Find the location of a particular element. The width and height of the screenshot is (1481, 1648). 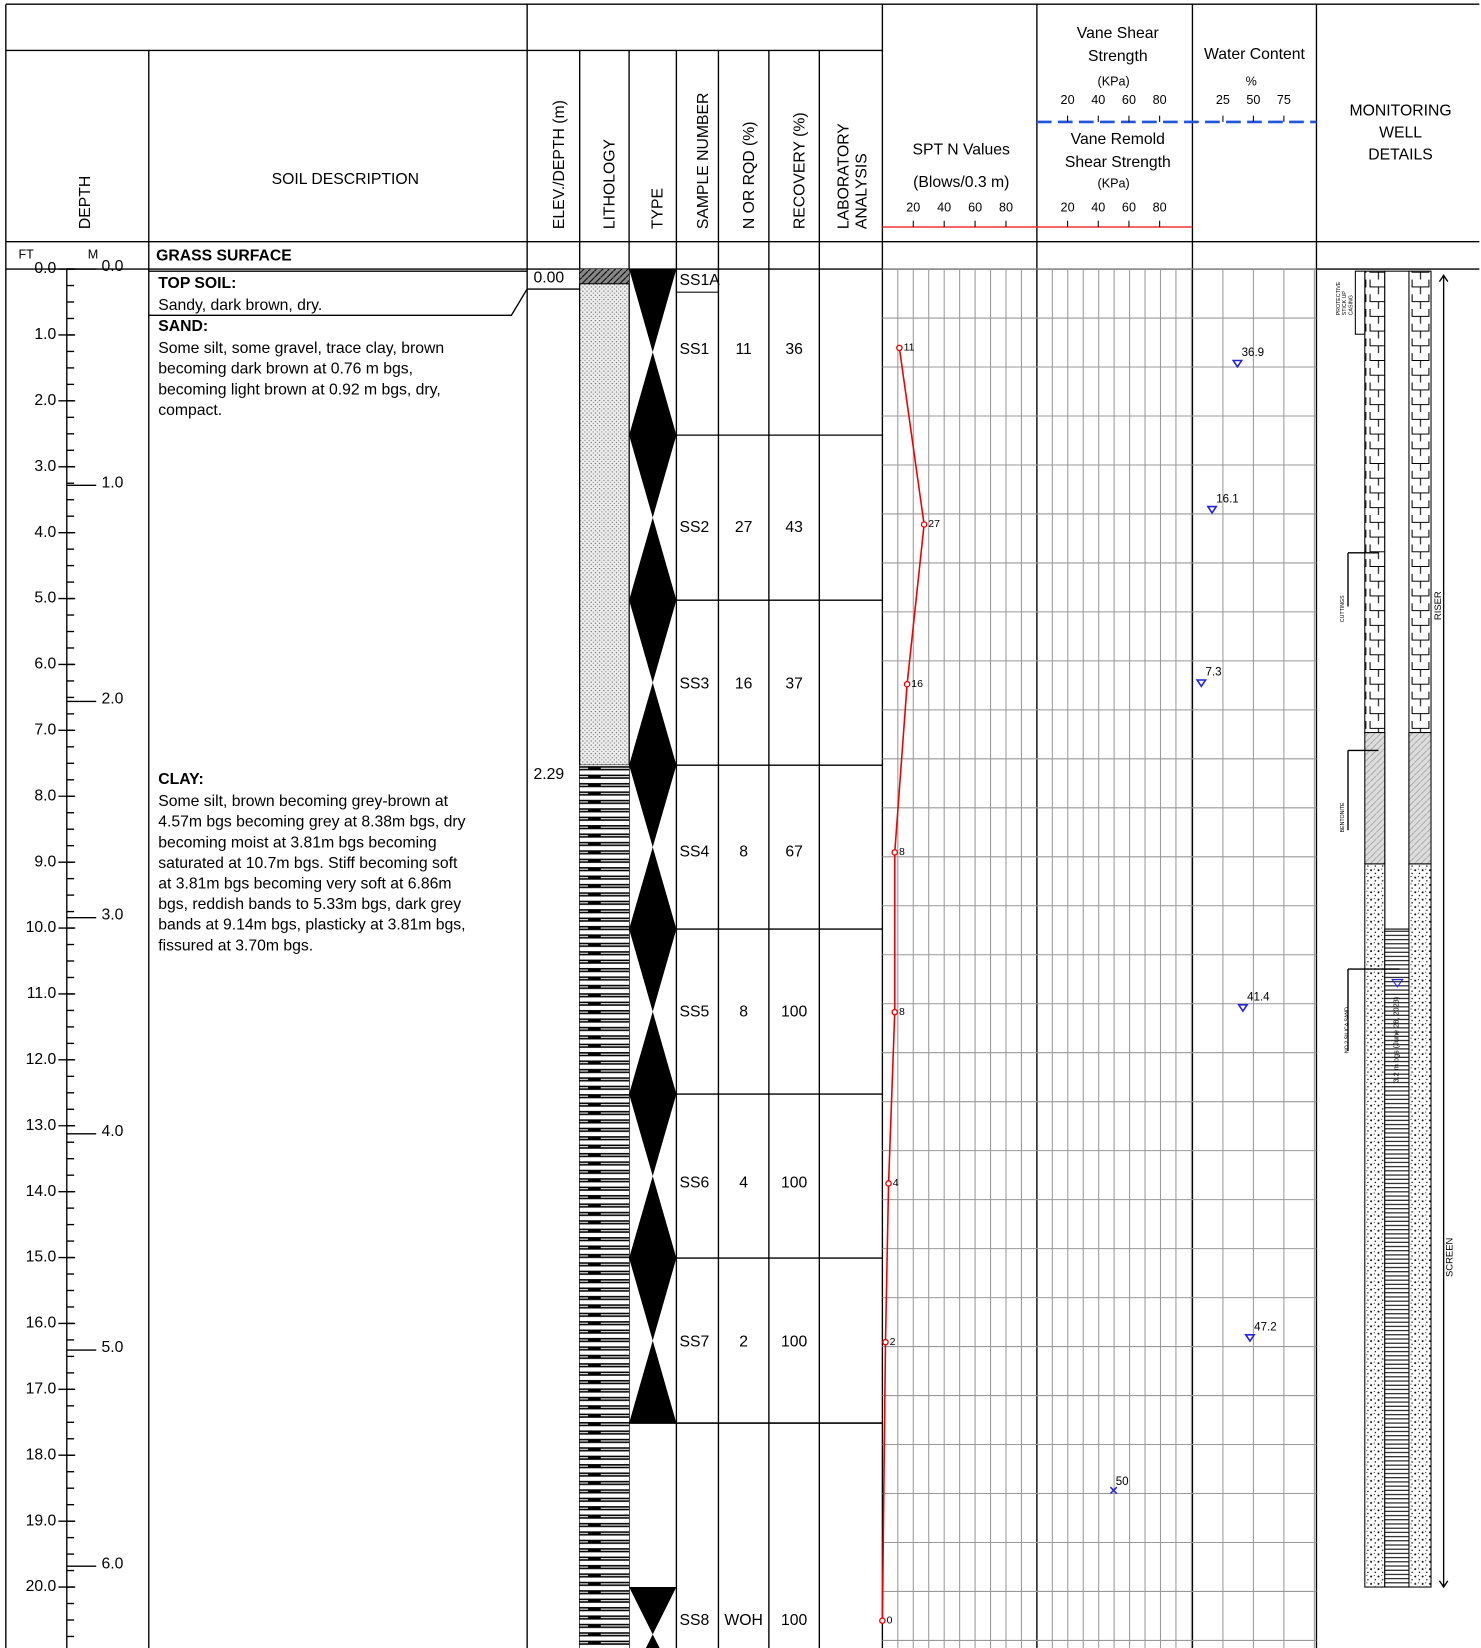

n-header: N OR RQD (%) is located at coordinates (749, 175).